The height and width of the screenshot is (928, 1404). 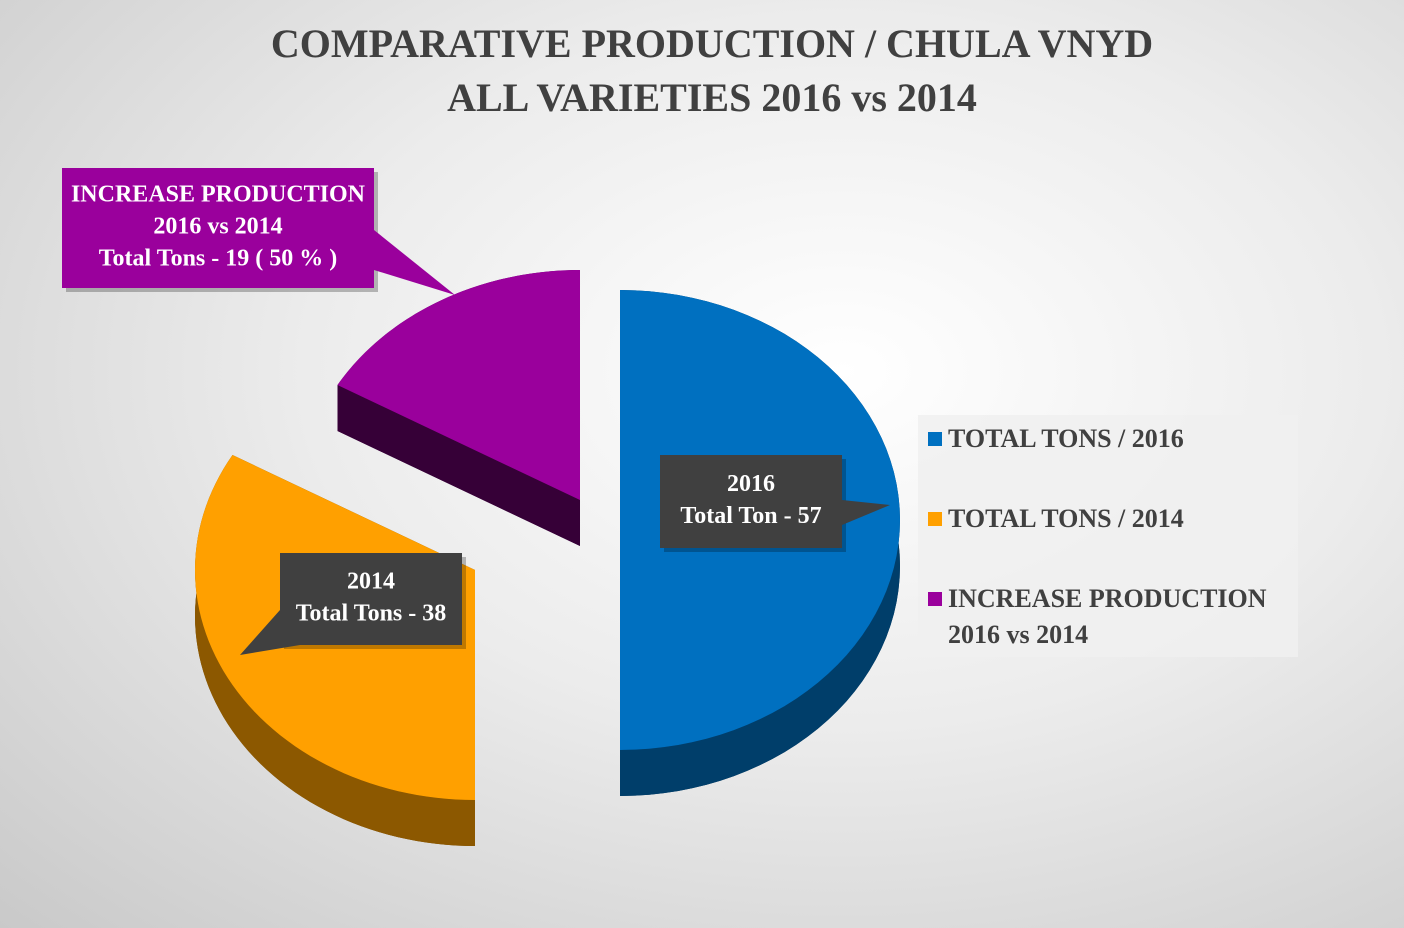 I want to click on legend-label: INCREASE PRODUCTION 2016 vs 2014, so click(x=1107, y=616).